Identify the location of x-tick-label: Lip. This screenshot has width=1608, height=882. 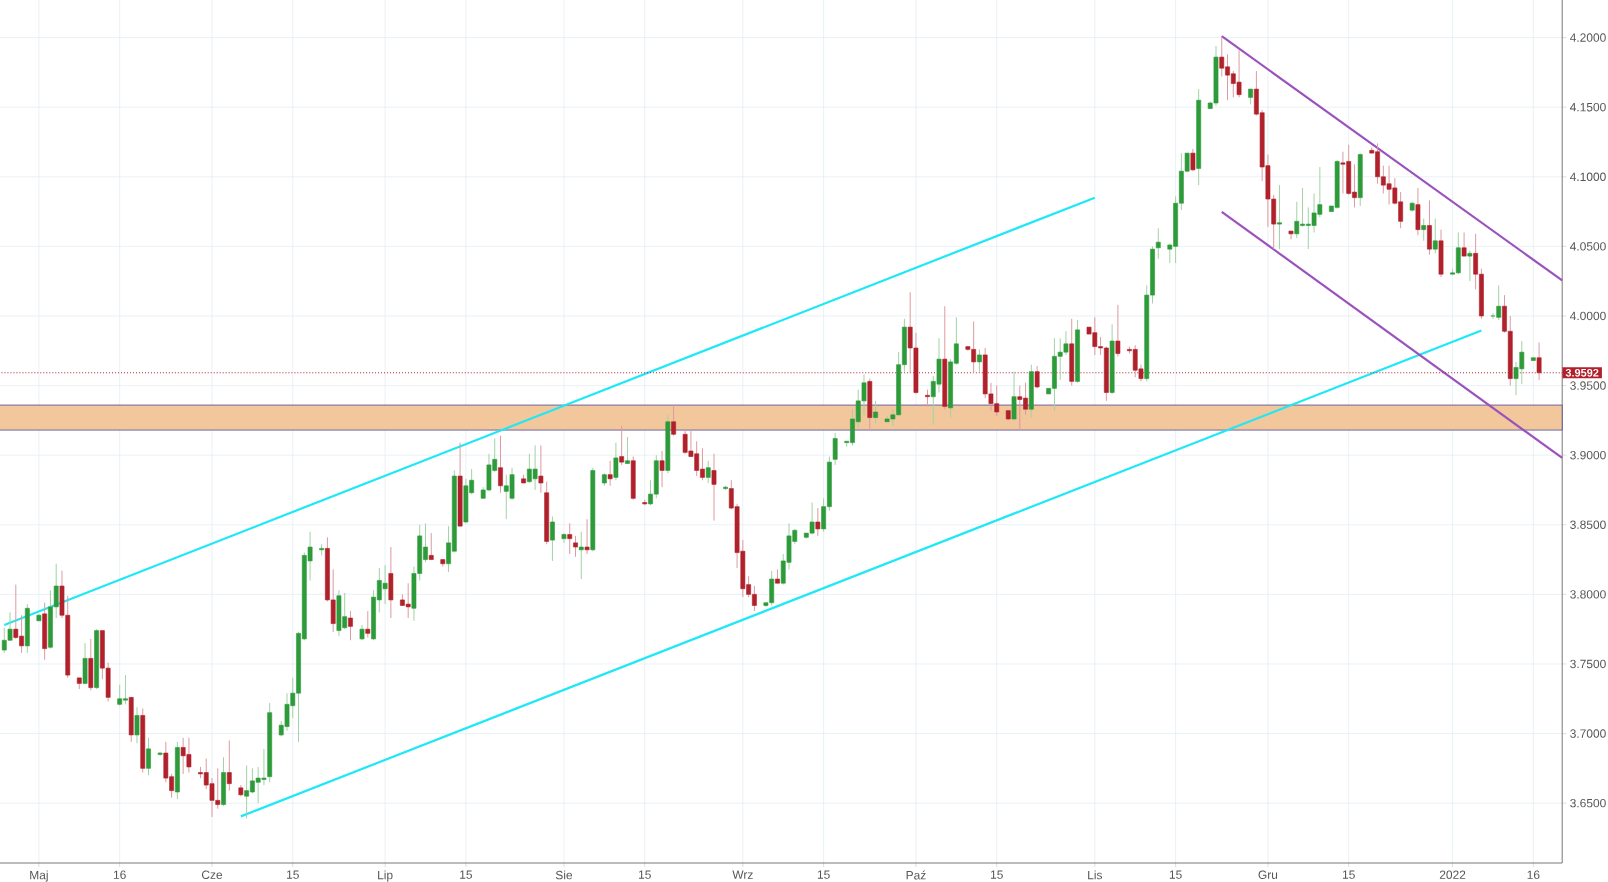
(385, 876).